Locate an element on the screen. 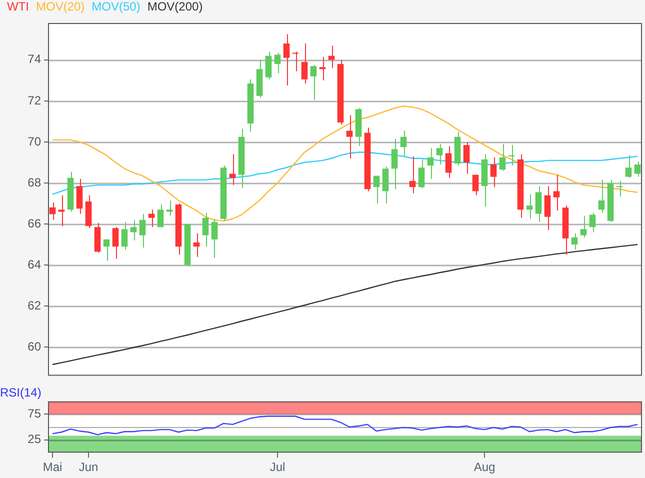  x-tick-label: Jun is located at coordinates (88, 467).